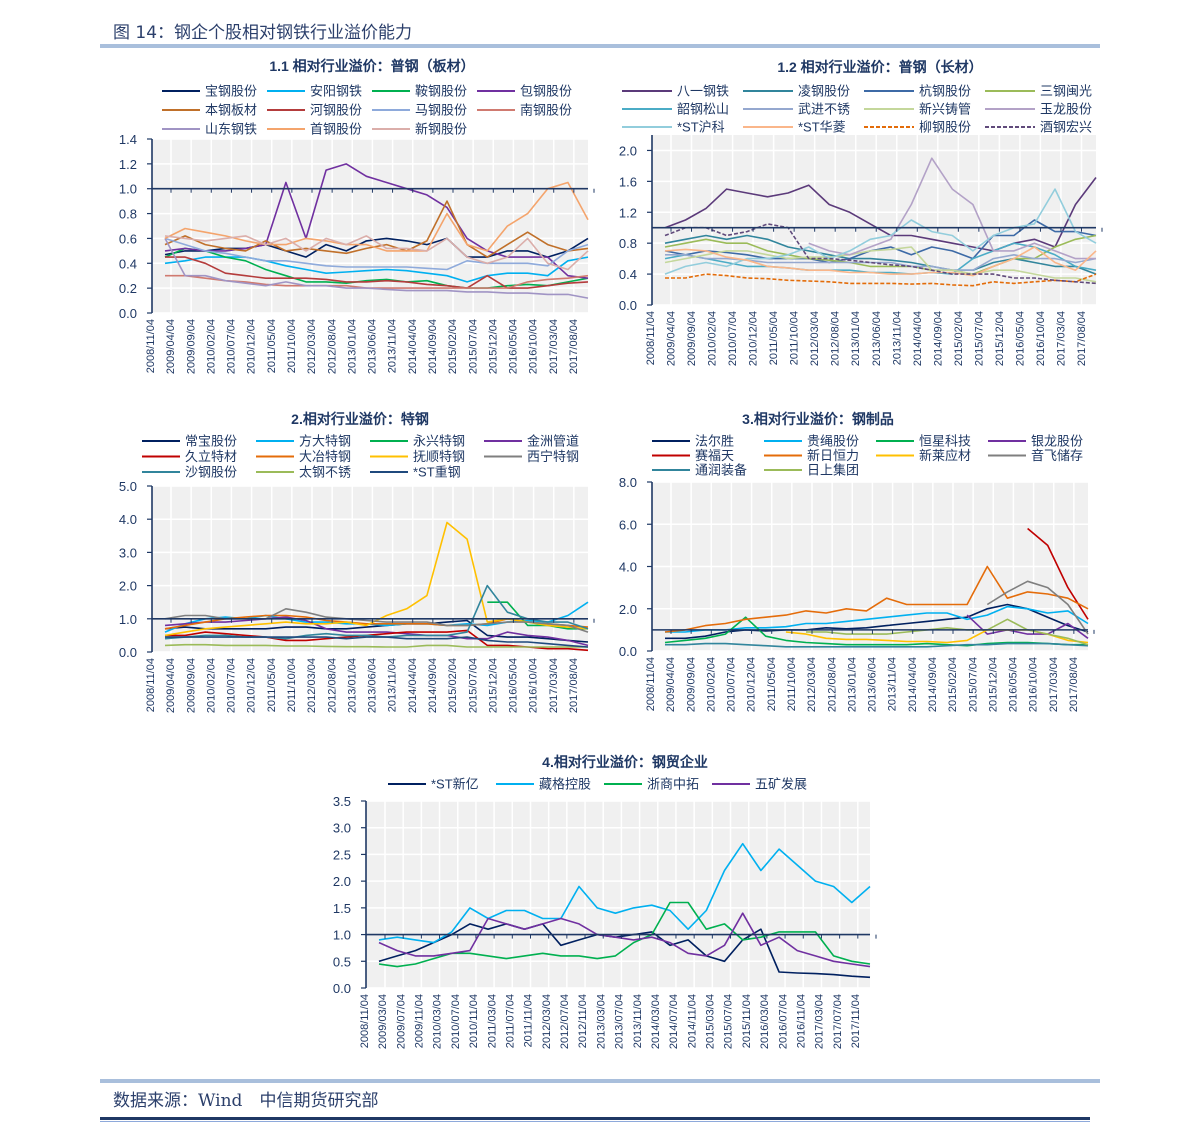 The height and width of the screenshot is (1128, 1191). What do you see at coordinates (893, 684) in the screenshot?
I see `x-tick-label: 2013/11/04` at bounding box center [893, 684].